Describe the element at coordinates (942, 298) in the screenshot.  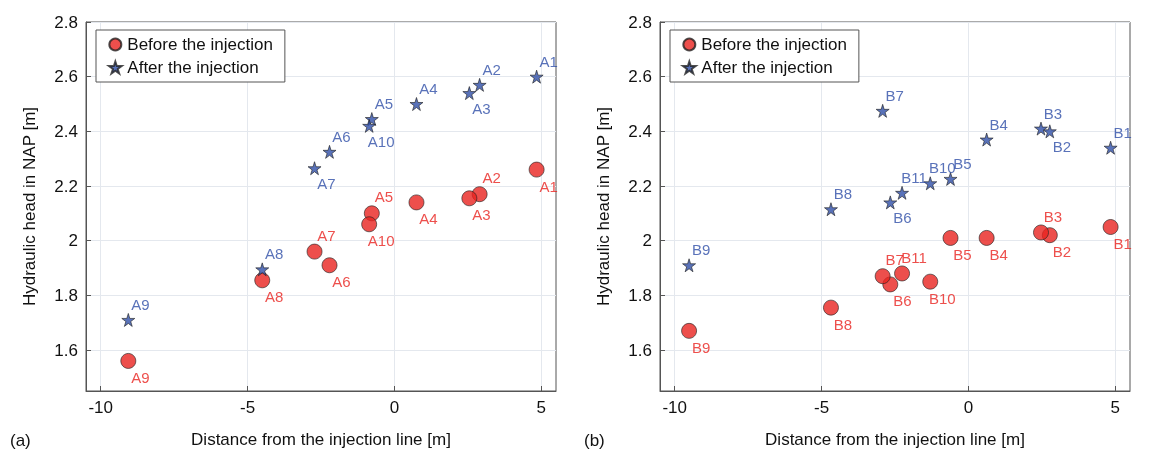
I see `data-label: B10` at that location.